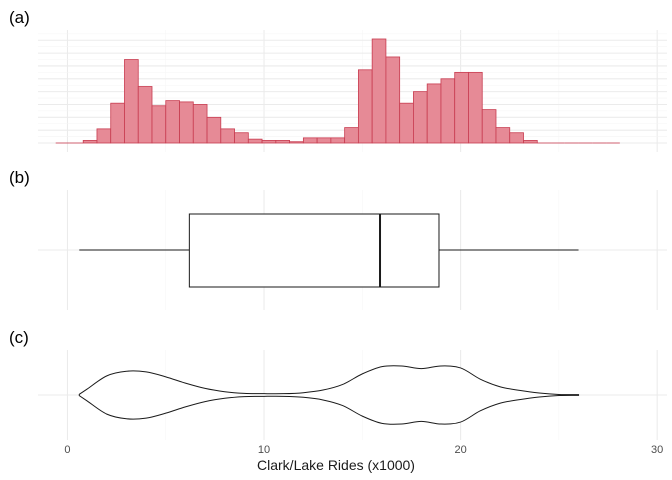 The width and height of the screenshot is (672, 480). Describe the element at coordinates (314, 250) in the screenshot. I see `boxplot-box` at that location.